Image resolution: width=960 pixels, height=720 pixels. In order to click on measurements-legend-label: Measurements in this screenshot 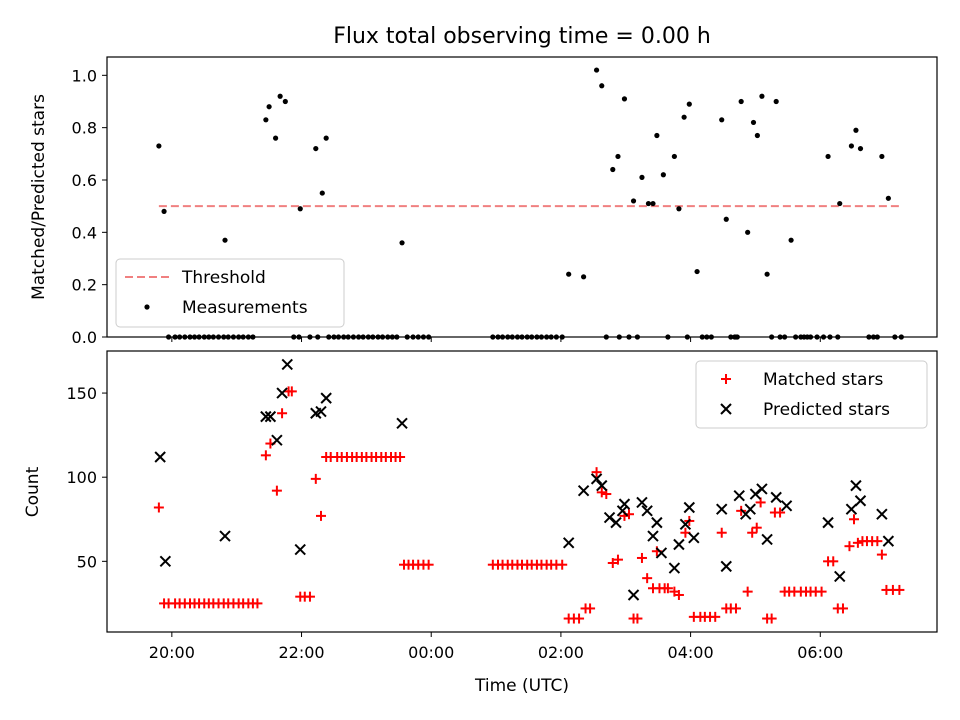, I will do `click(245, 308)`.